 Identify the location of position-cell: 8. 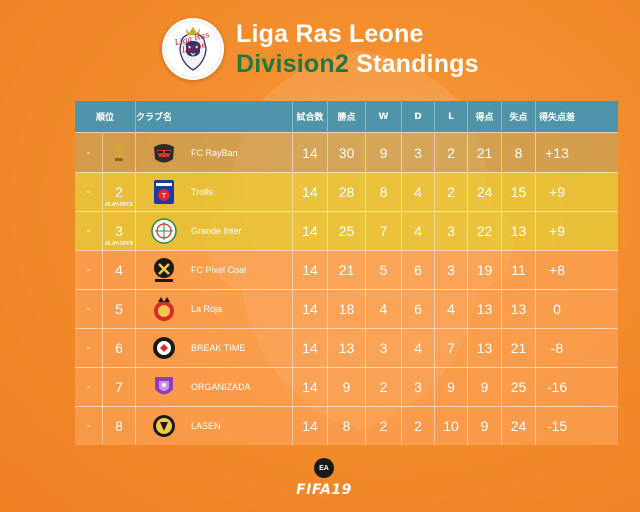
(119, 426).